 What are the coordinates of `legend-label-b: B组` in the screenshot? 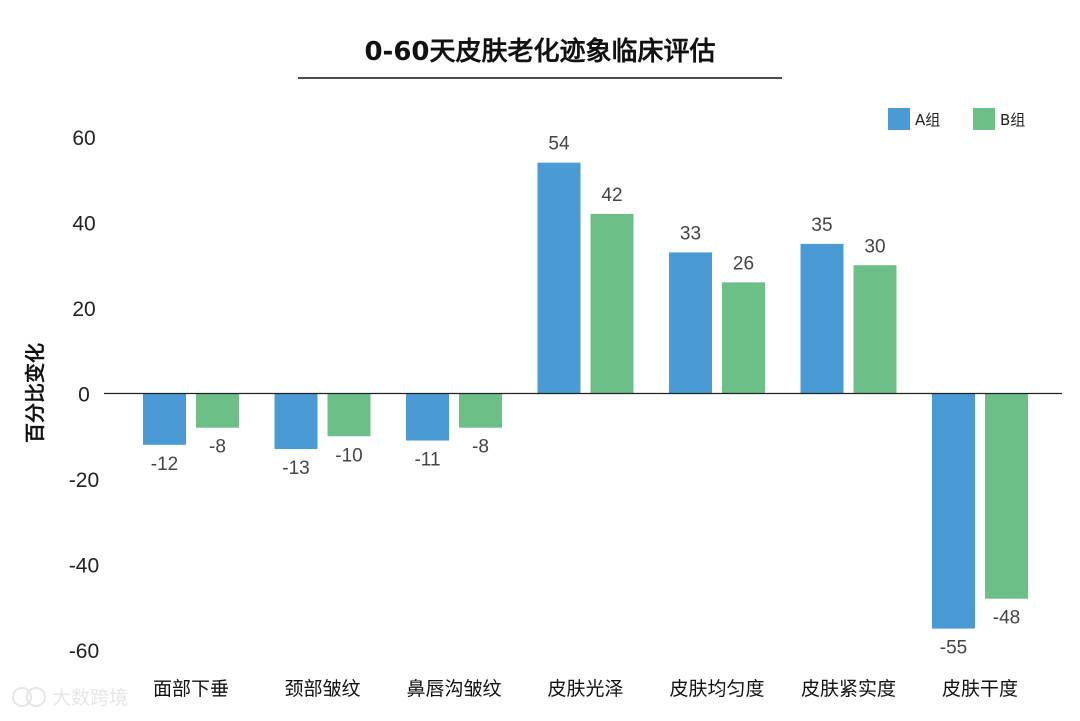 It's located at (1012, 120).